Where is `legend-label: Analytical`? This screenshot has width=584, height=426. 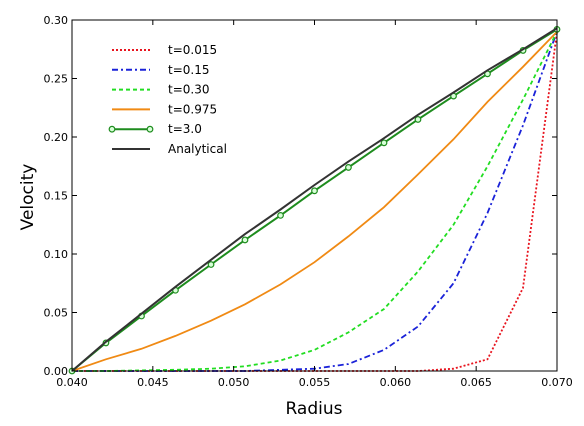
legend-label: Analytical is located at coordinates (197, 149).